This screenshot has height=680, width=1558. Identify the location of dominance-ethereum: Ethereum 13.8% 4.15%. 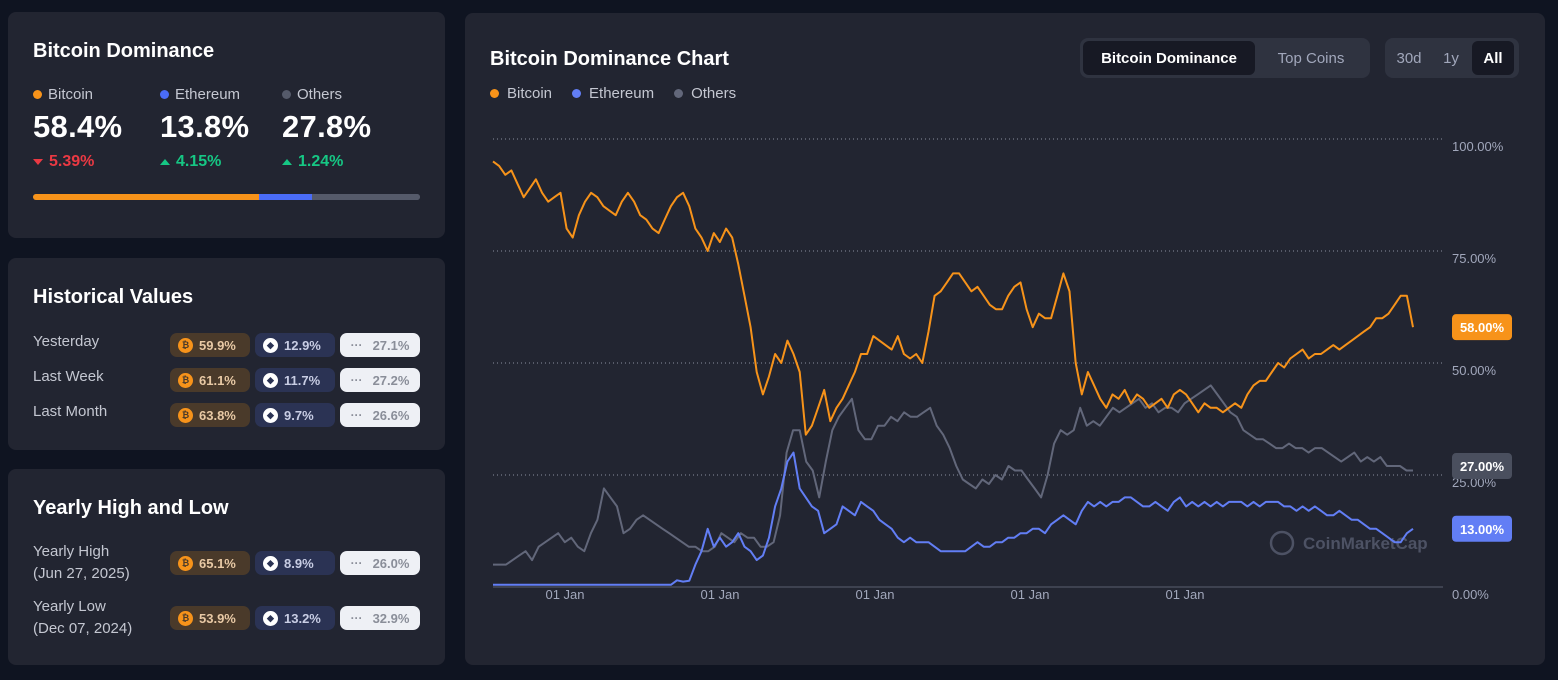
(204, 128).